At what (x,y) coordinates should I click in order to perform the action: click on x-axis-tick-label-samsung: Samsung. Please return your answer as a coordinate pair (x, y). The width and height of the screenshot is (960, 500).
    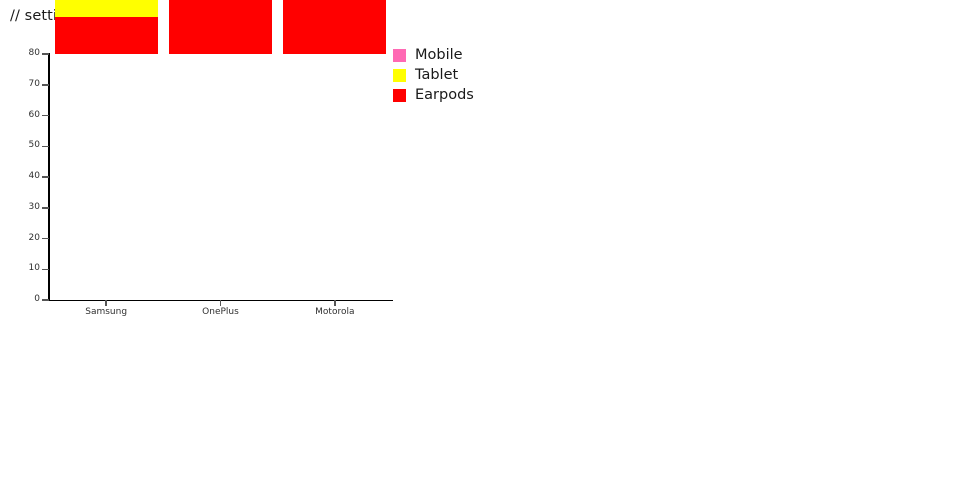
    Looking at the image, I should click on (106, 312).